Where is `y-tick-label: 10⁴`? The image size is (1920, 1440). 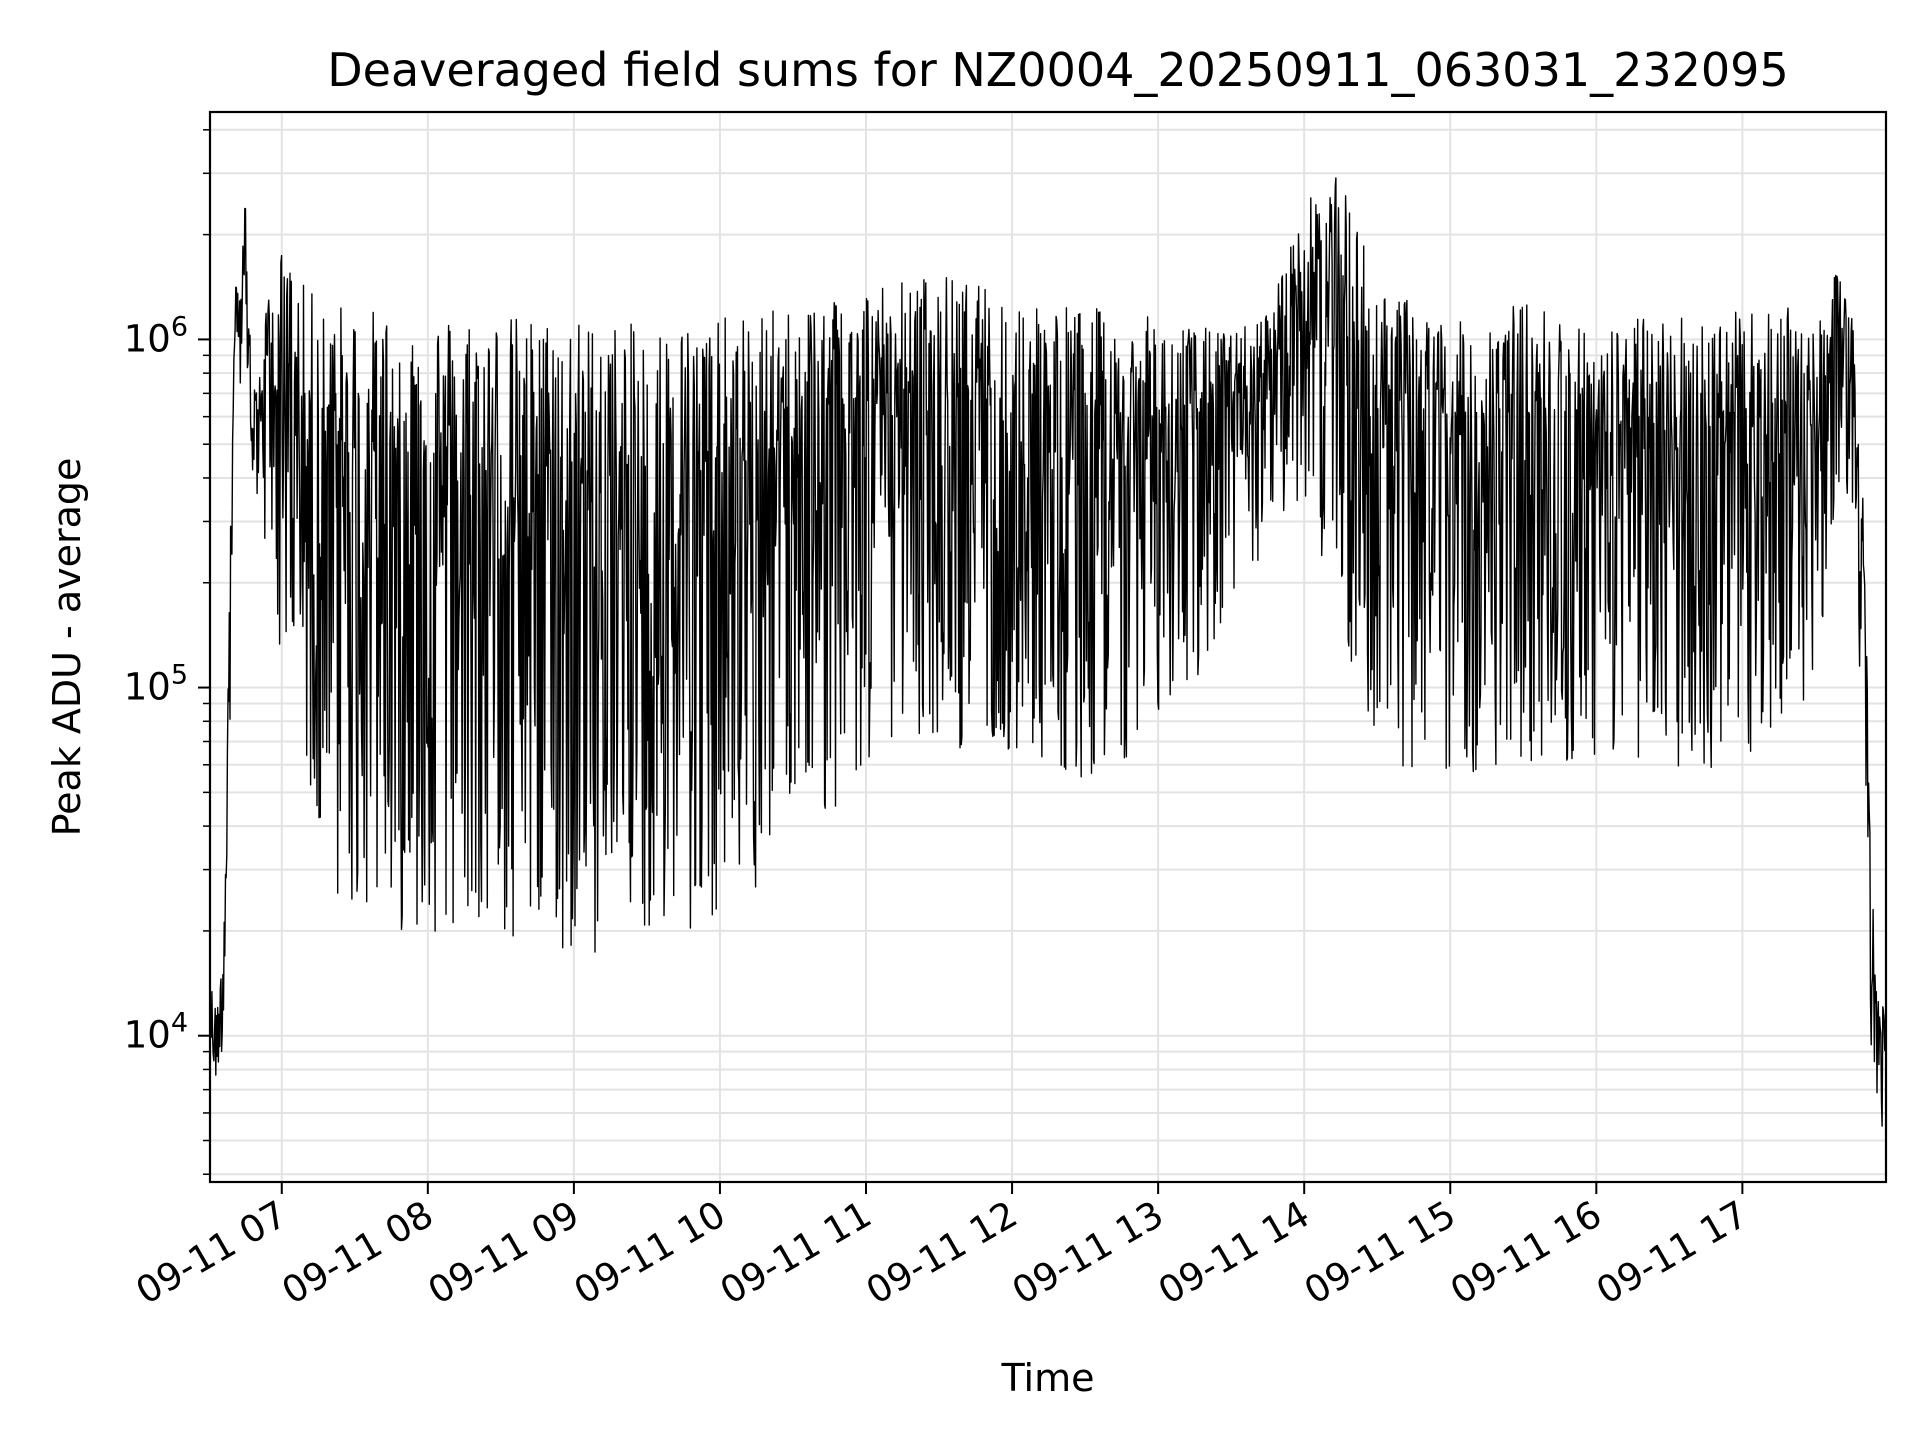 y-tick-label: 10⁴ is located at coordinates (156, 1032).